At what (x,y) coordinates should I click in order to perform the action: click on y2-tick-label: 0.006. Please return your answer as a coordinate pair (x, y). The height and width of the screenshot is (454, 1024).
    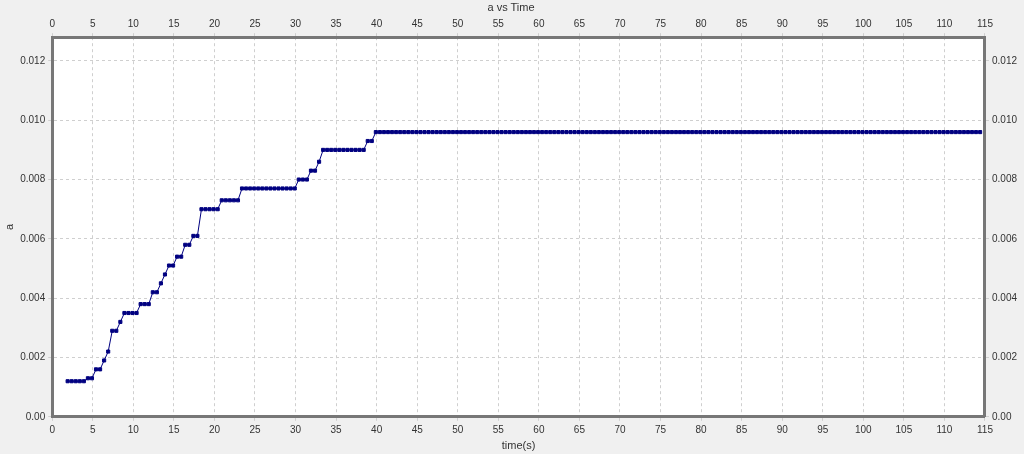
    Looking at the image, I should click on (1004, 238).